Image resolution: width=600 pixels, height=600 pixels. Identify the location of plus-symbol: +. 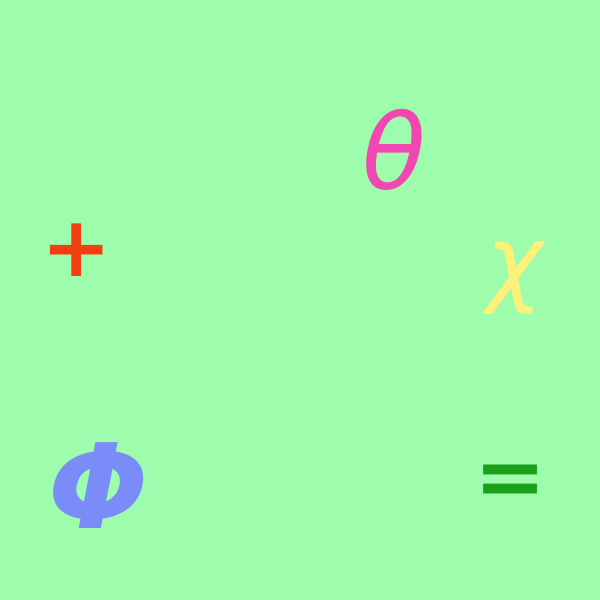
(76, 247).